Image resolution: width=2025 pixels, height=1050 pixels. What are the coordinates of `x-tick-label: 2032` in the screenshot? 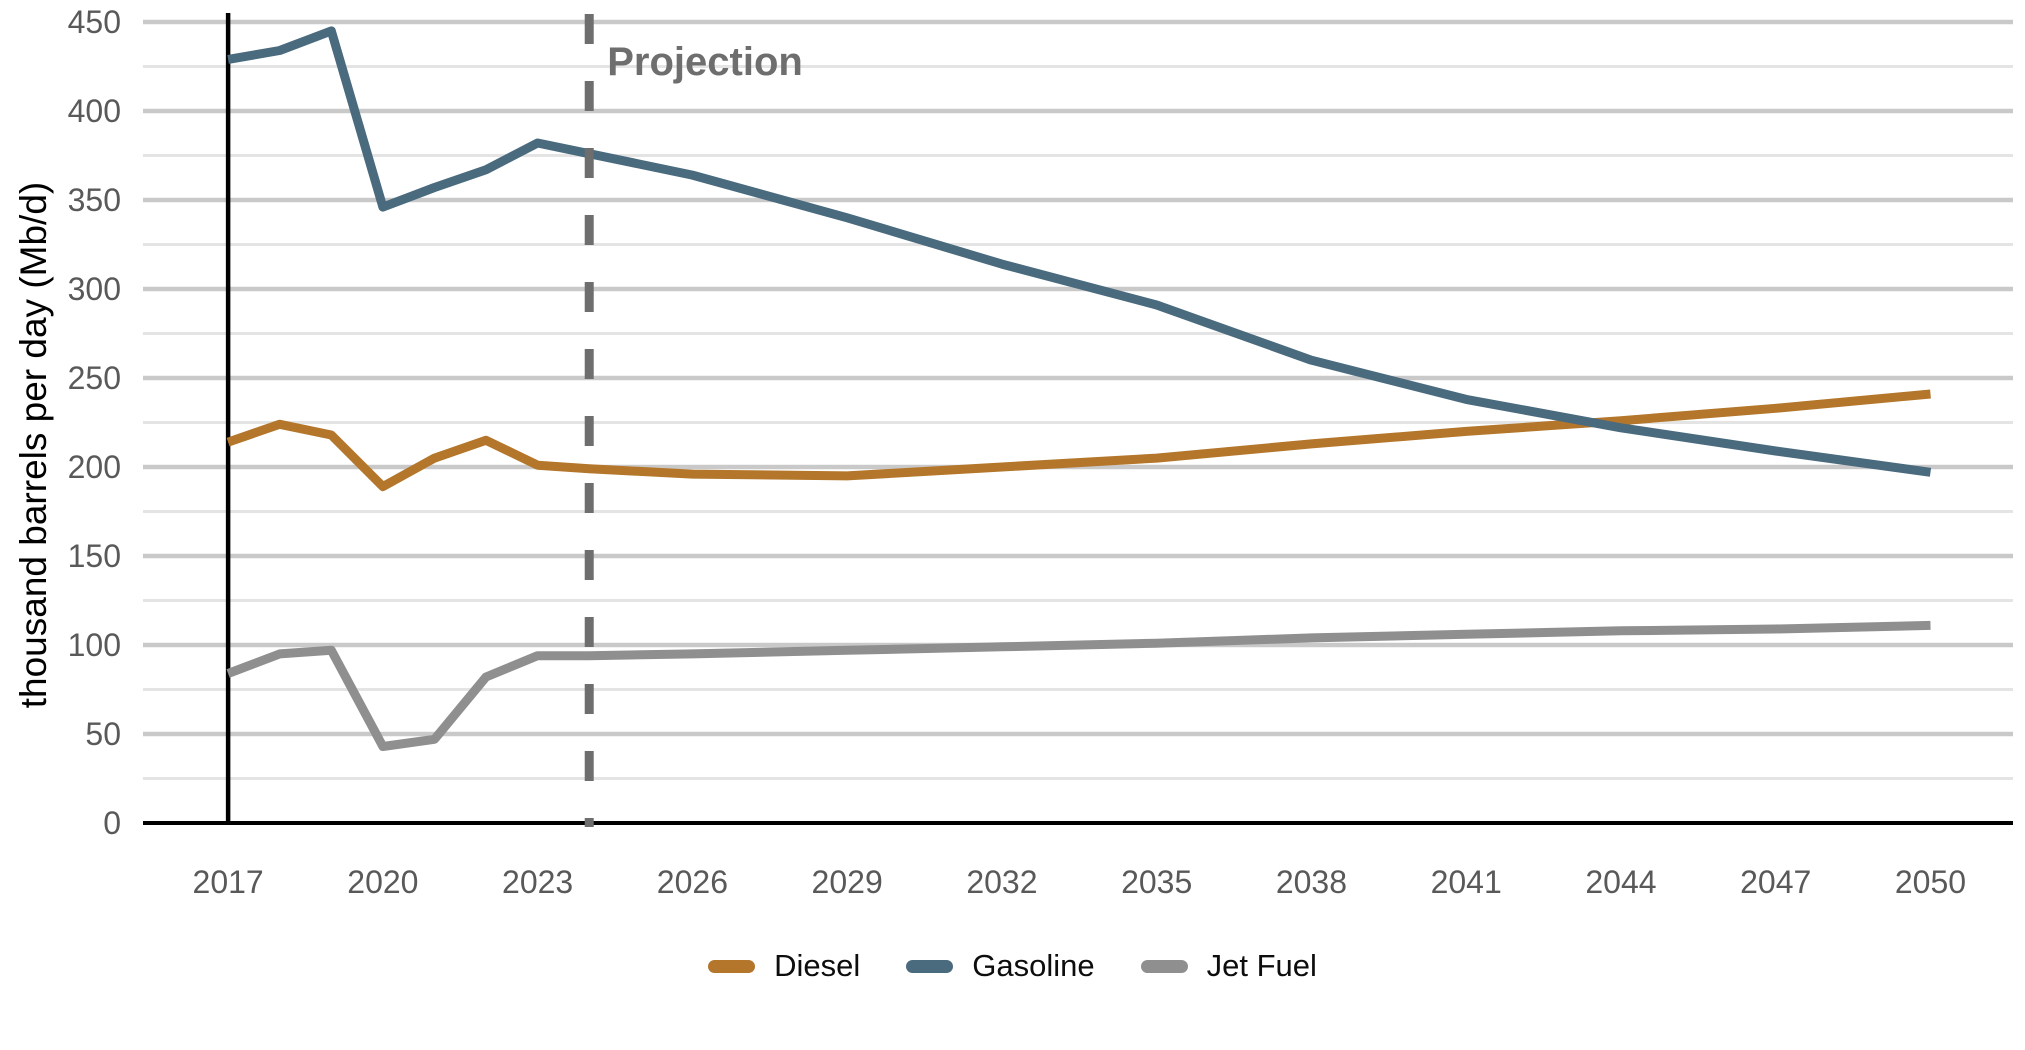 It's located at (1001, 882).